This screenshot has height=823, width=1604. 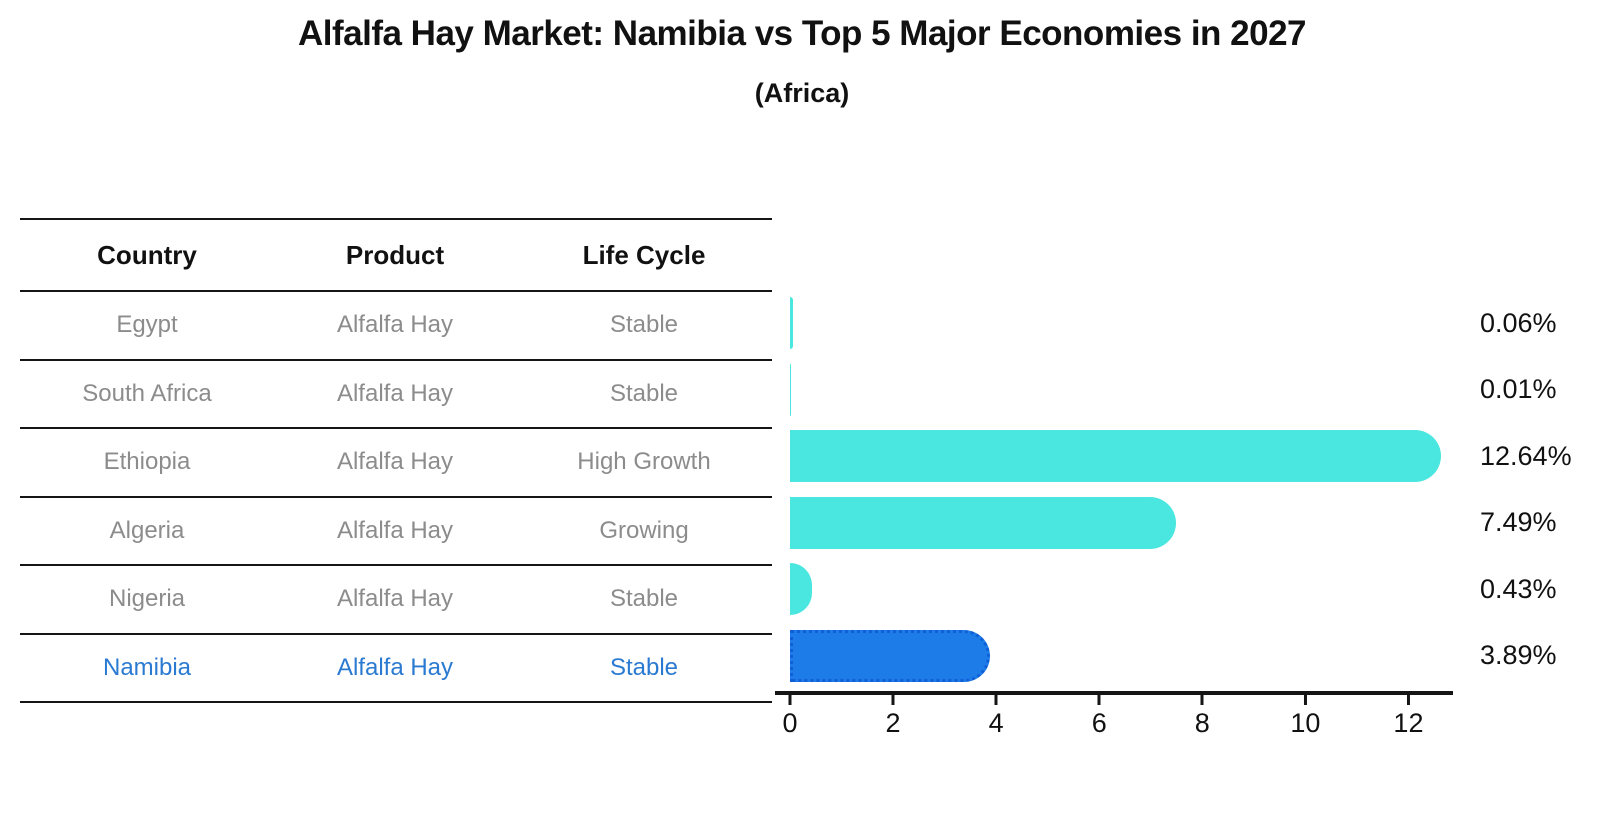 I want to click on bar-south-africa, so click(x=790, y=389).